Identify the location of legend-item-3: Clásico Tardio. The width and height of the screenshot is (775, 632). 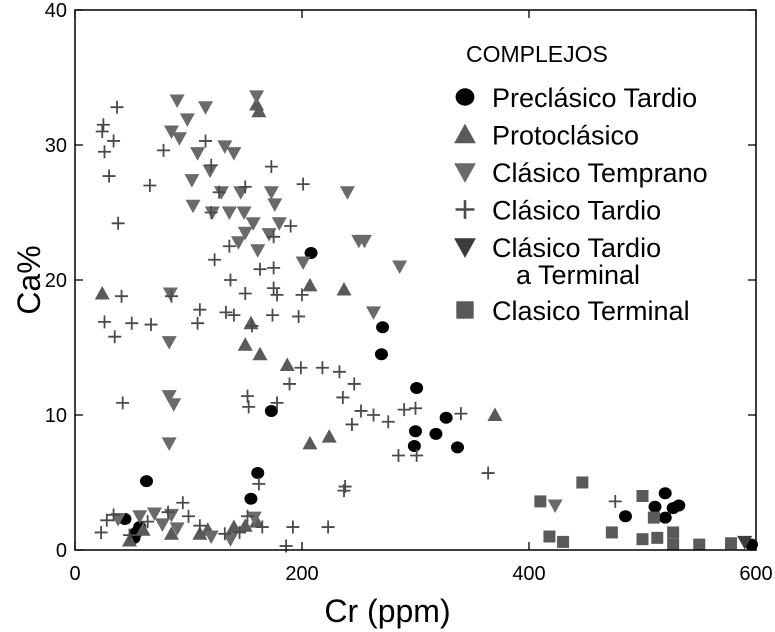
(558, 211).